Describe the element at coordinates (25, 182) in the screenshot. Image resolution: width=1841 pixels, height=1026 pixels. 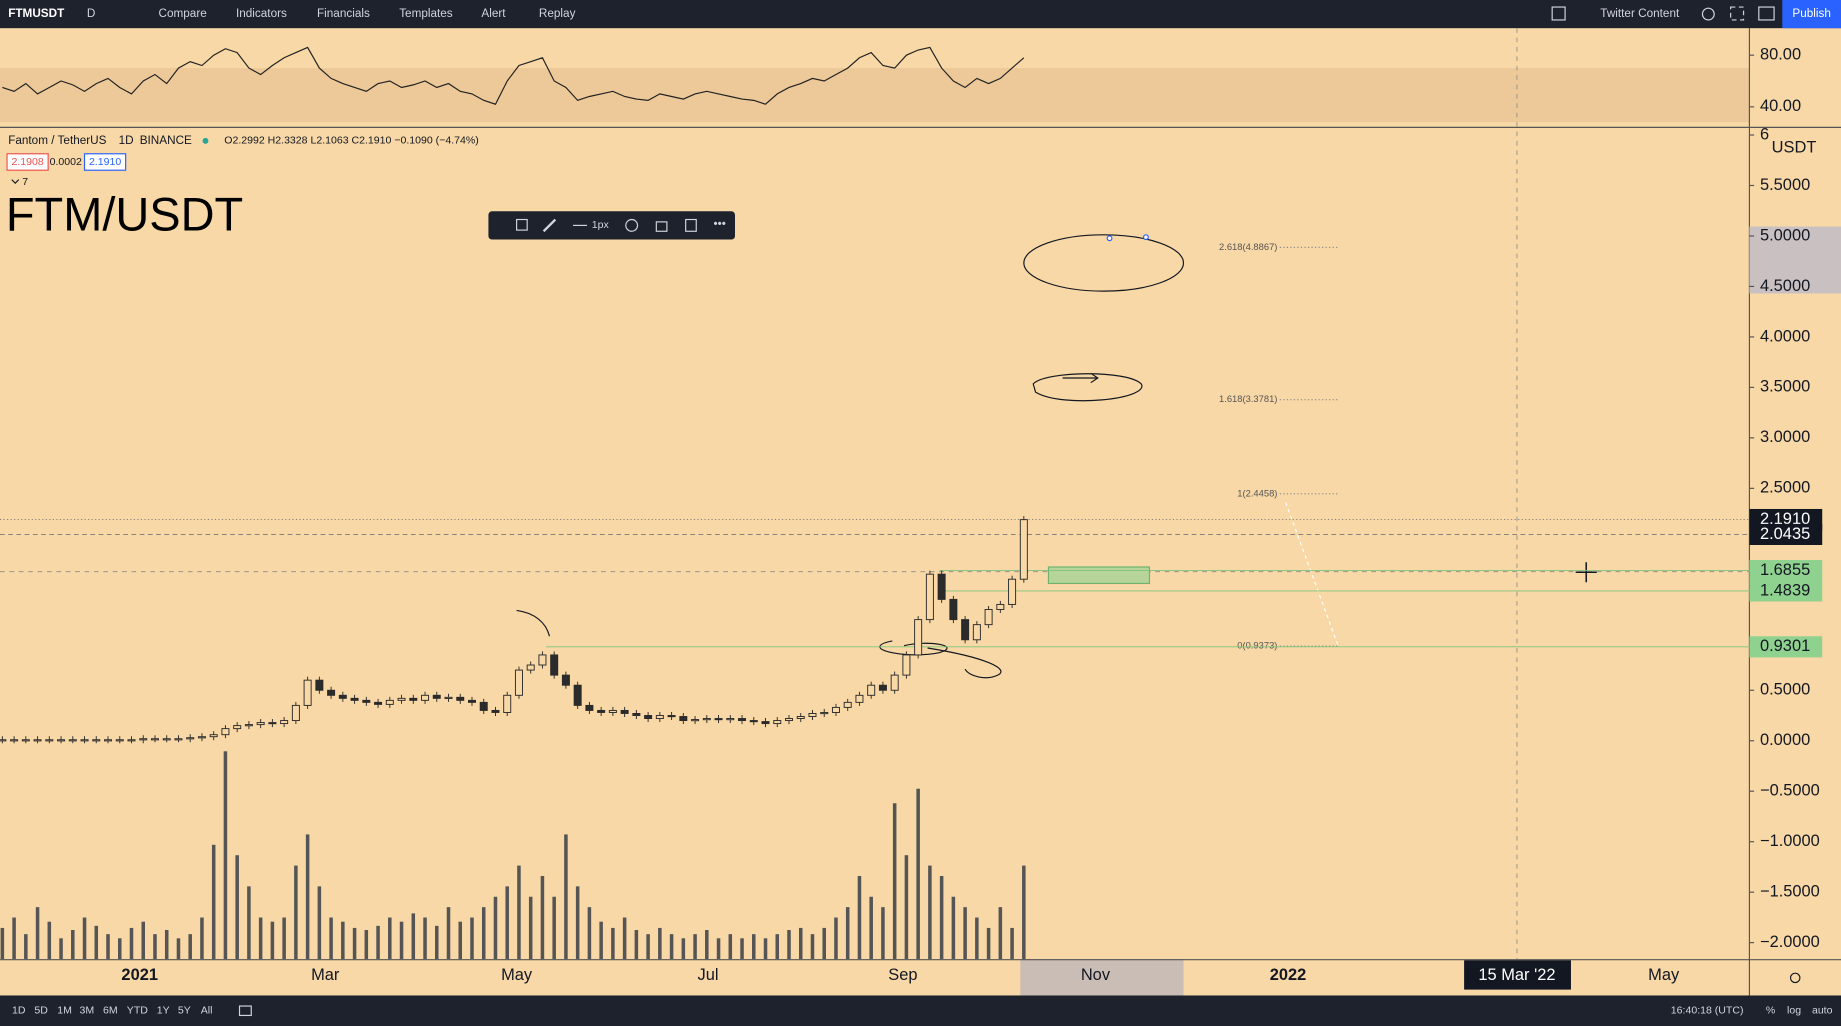
I see `indicators-count: 7` at that location.